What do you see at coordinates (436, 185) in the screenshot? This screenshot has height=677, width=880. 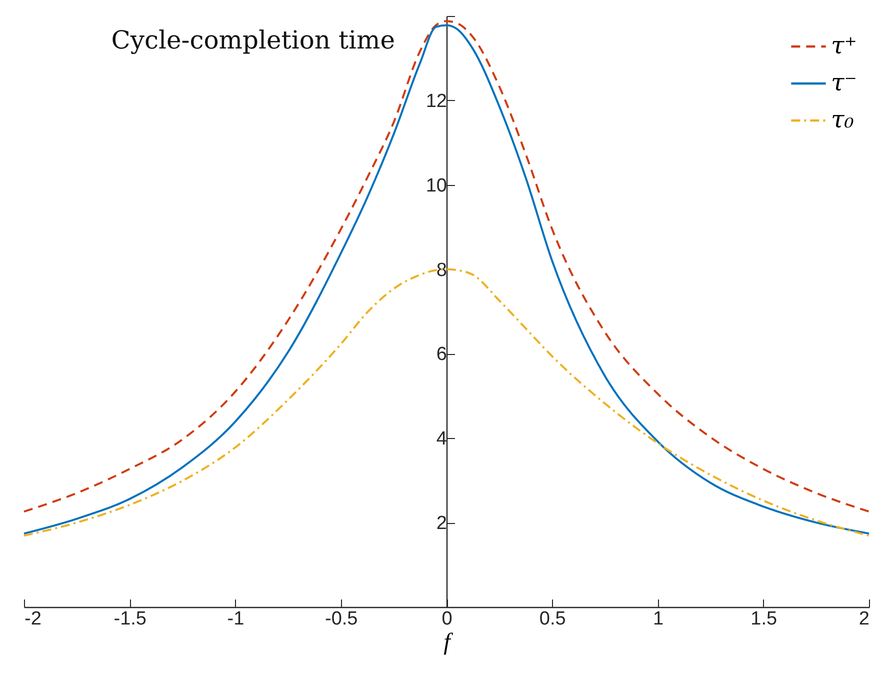 I see `y-tick-label: 10` at bounding box center [436, 185].